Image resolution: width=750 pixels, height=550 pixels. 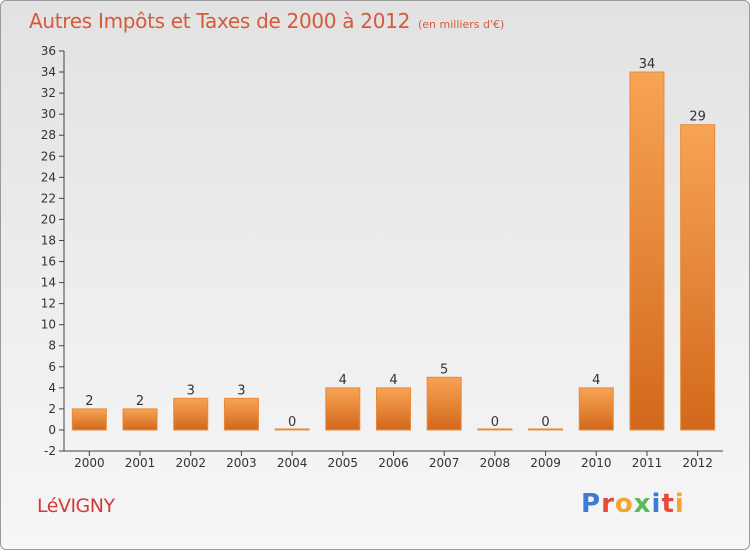 I want to click on x-tick-label: 2005, so click(x=343, y=463).